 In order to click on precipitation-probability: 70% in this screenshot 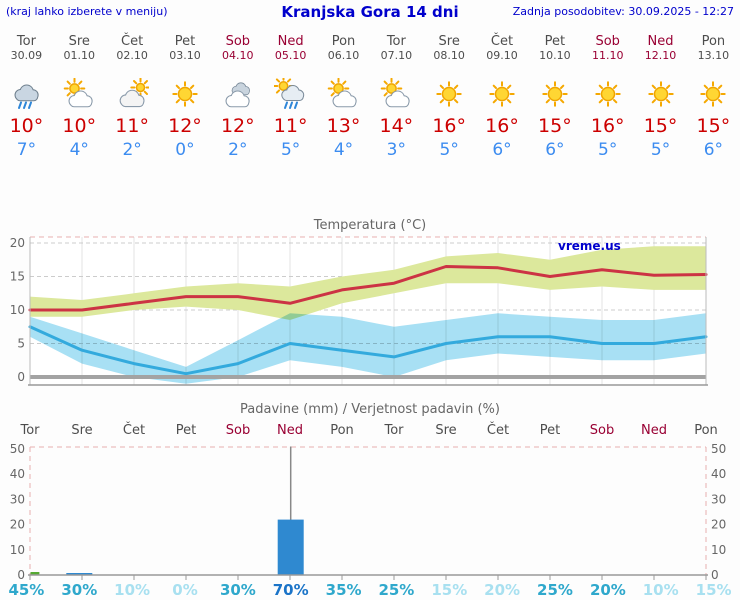, I will do `click(290, 590)`.